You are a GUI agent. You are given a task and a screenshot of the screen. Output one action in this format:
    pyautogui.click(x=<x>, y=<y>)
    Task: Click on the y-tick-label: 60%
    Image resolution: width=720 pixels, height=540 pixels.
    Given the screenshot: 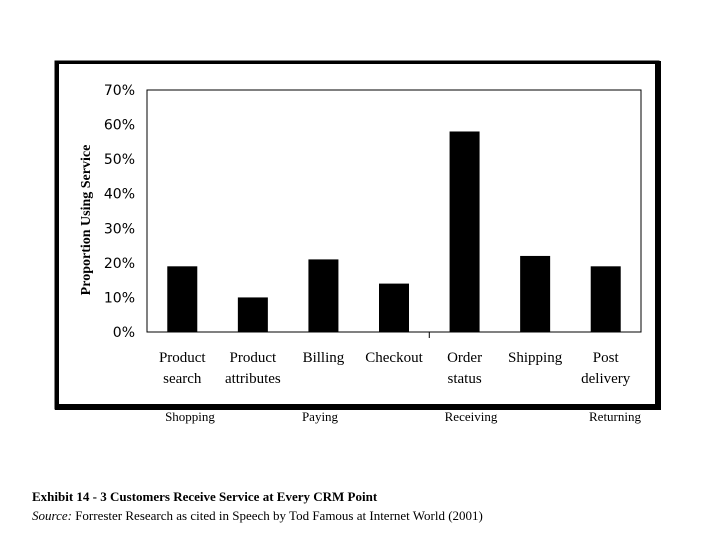 What is the action you would take?
    pyautogui.click(x=119, y=126)
    